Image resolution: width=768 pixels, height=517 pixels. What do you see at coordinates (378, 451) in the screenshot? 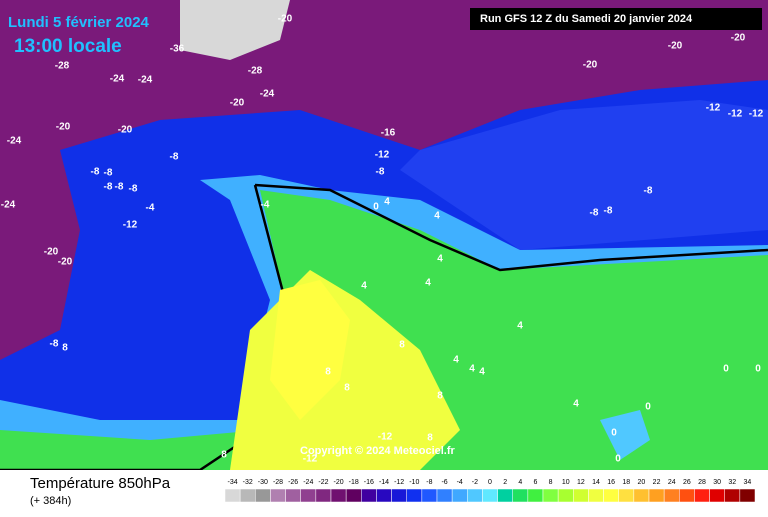
I see `copyright: Copyright © 2024 Meteociel.fr` at bounding box center [378, 451].